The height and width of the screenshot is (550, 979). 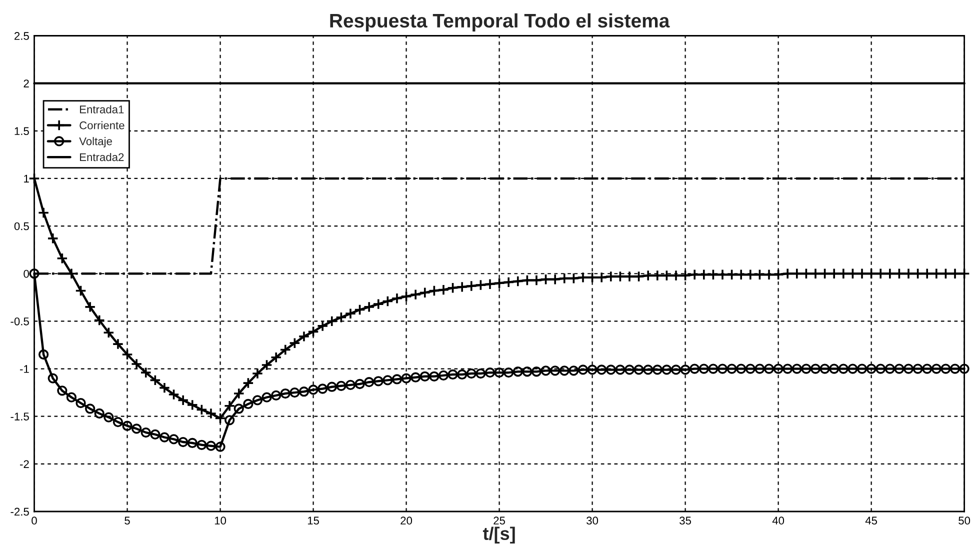 What do you see at coordinates (592, 520) in the screenshot?
I see `x-tick-label: 30` at bounding box center [592, 520].